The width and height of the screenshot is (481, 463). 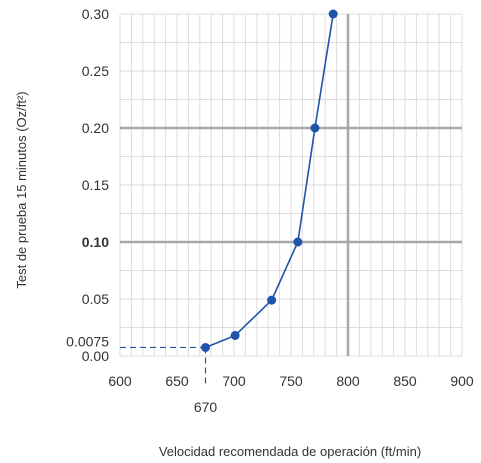 I want to click on y-tick-label: 0.30, so click(x=95, y=14).